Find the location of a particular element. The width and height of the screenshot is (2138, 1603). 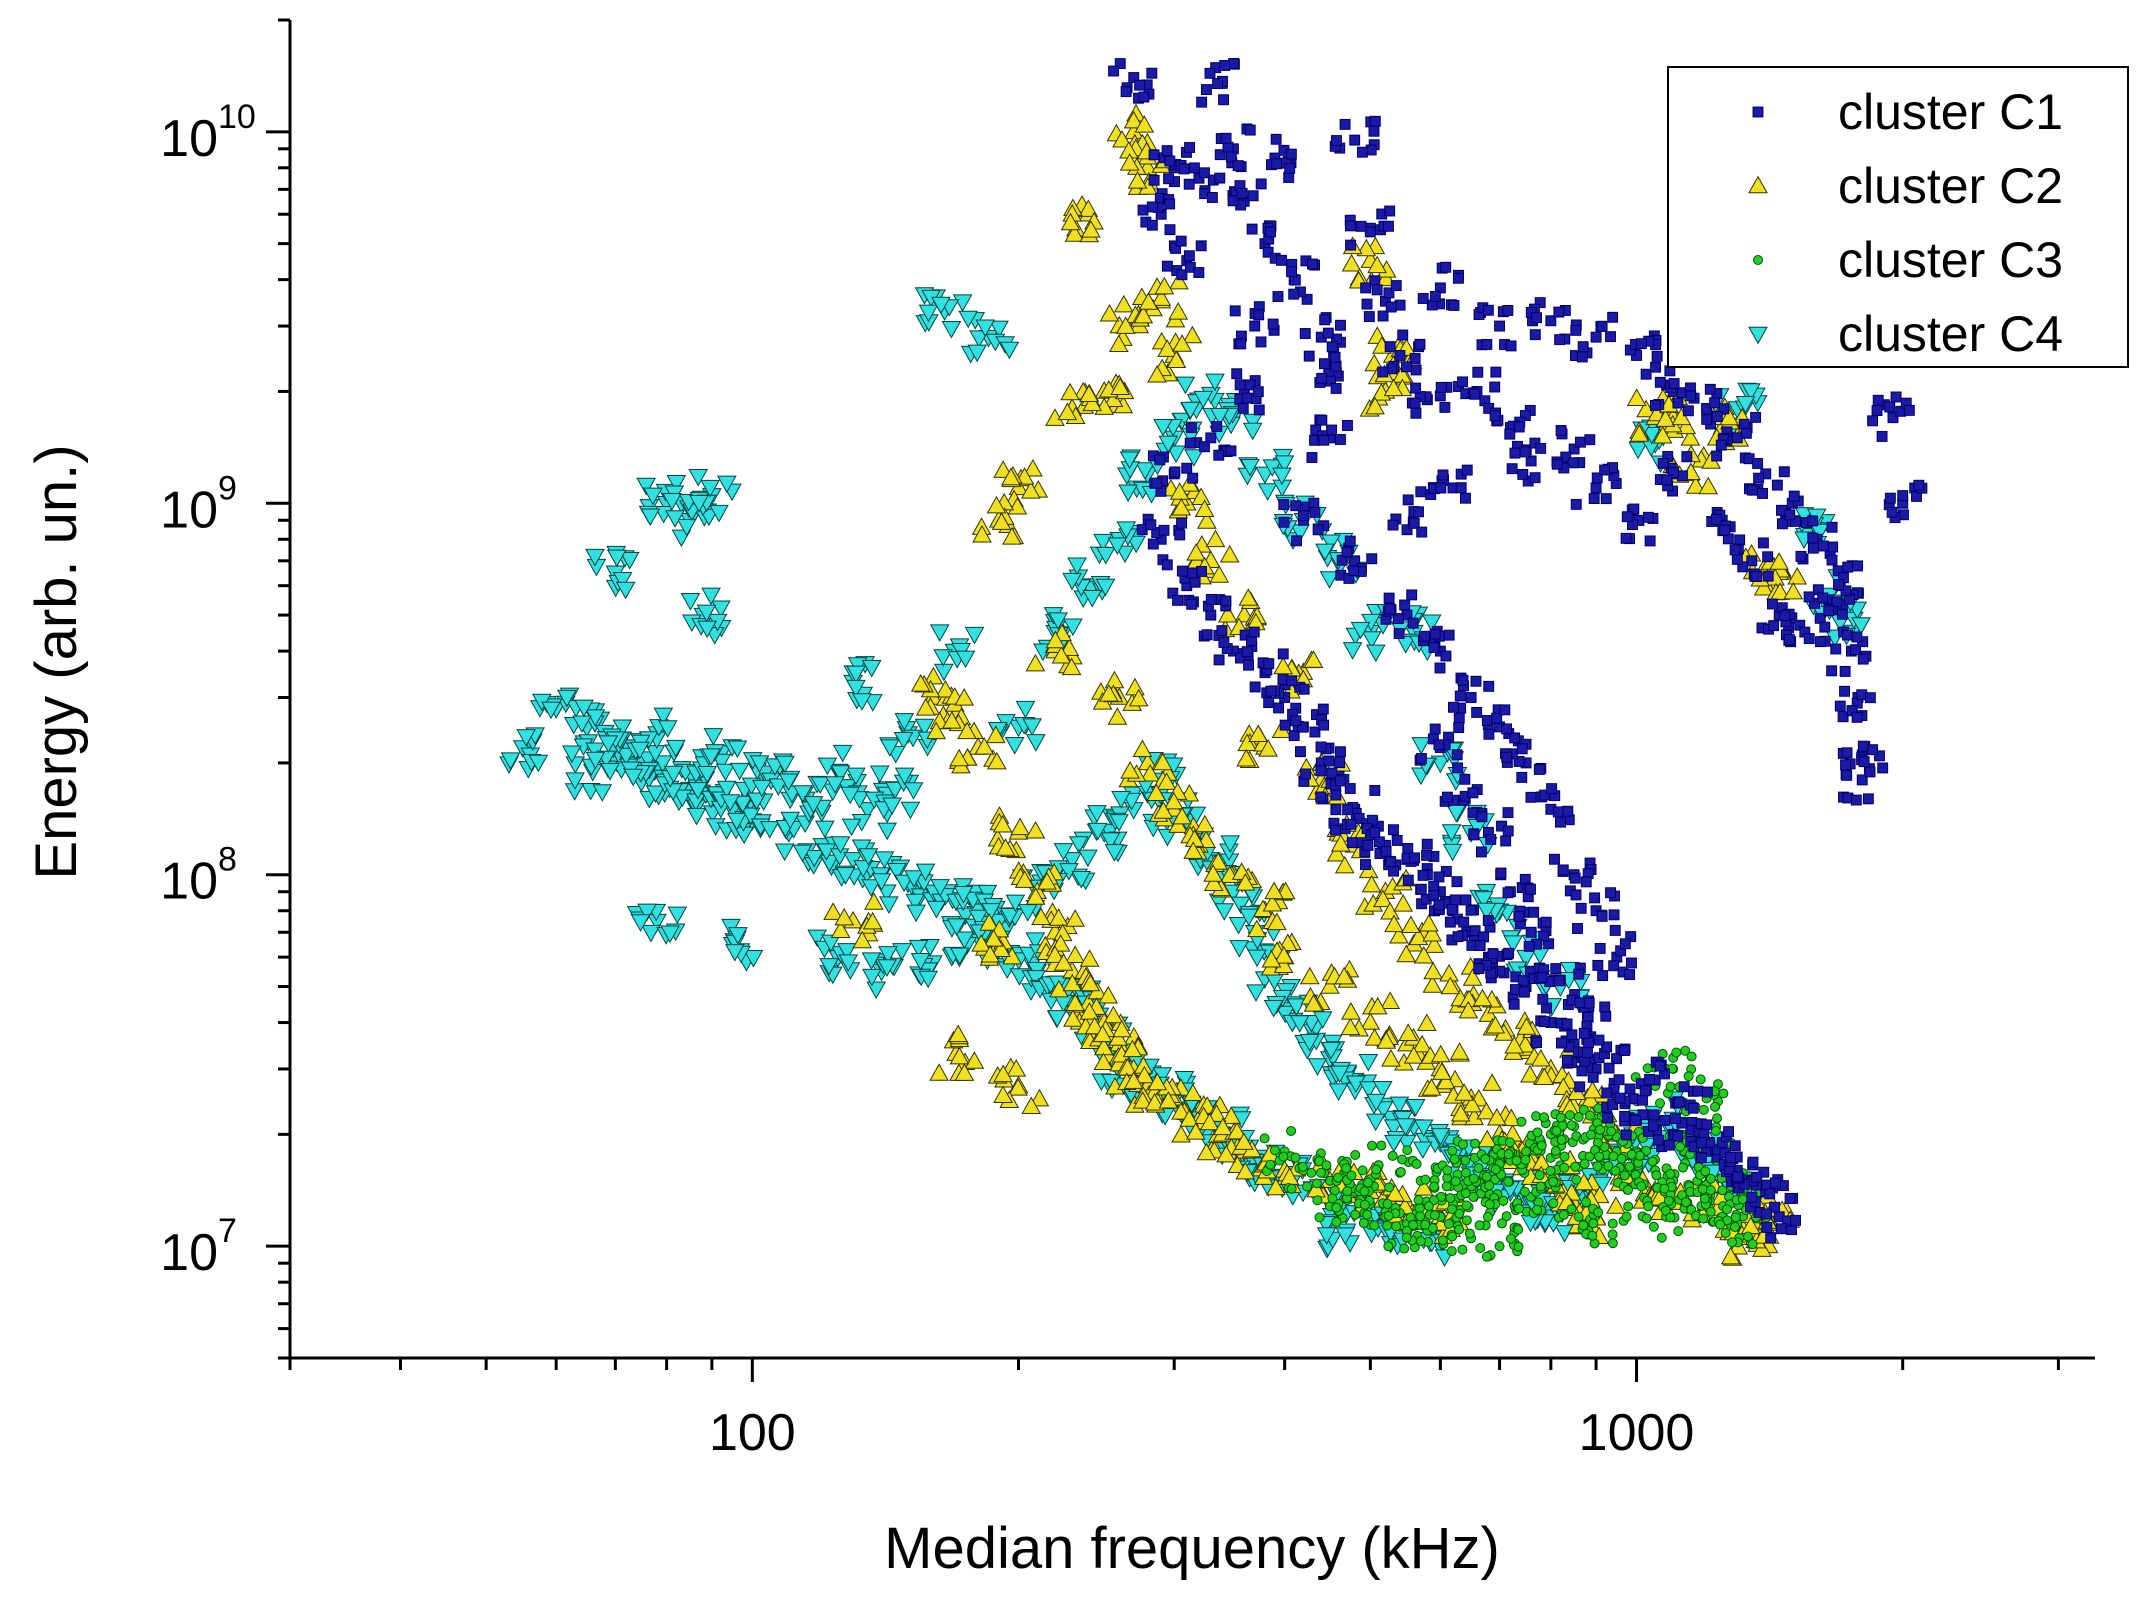

y-tick-label-exponent: 7 is located at coordinates (227, 1231).